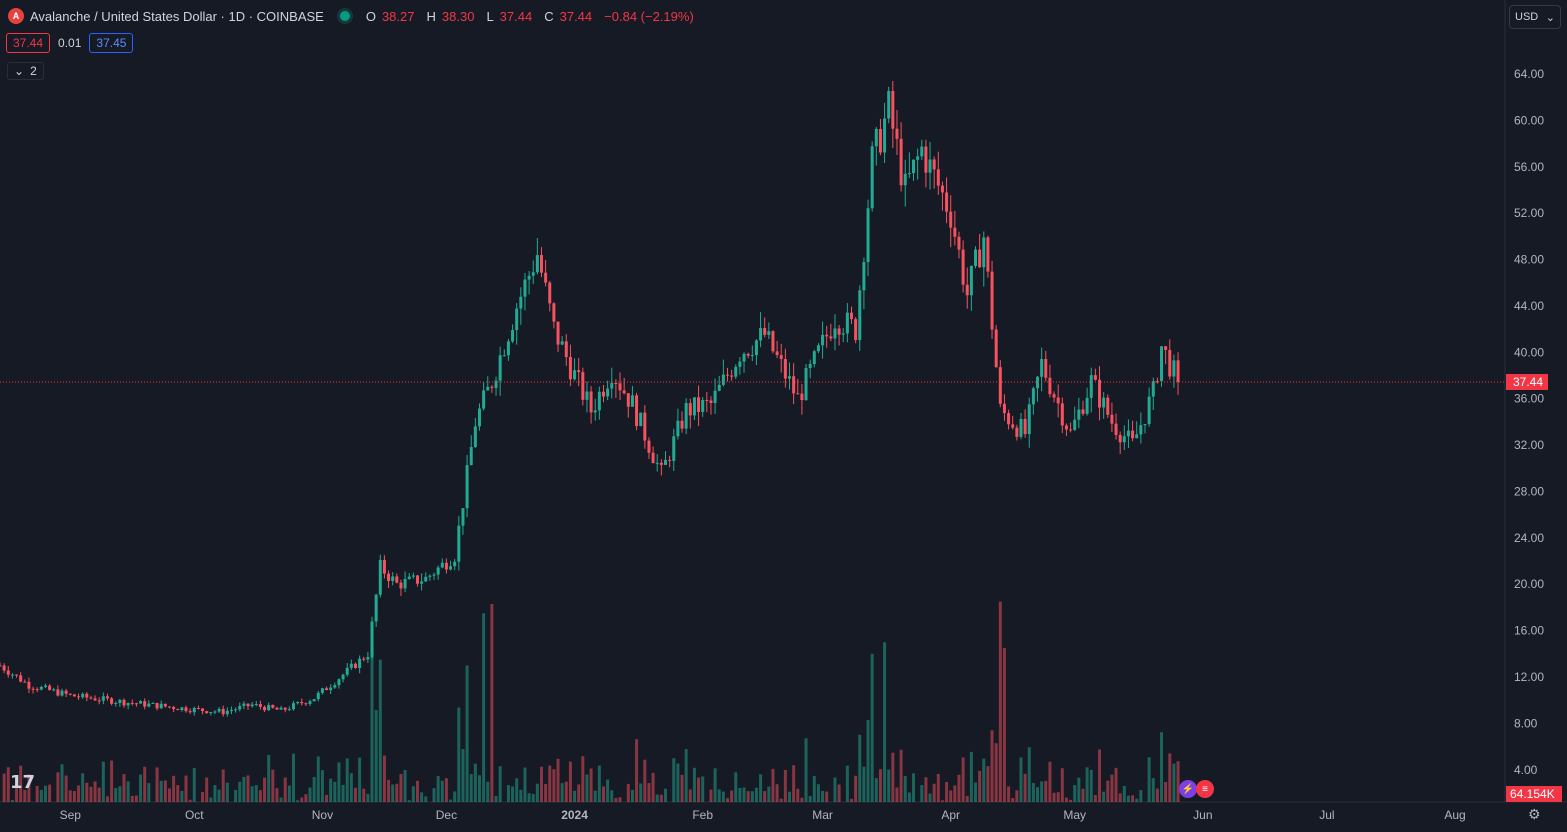 The width and height of the screenshot is (1567, 832). I want to click on market-status-icon, so click(344, 16).